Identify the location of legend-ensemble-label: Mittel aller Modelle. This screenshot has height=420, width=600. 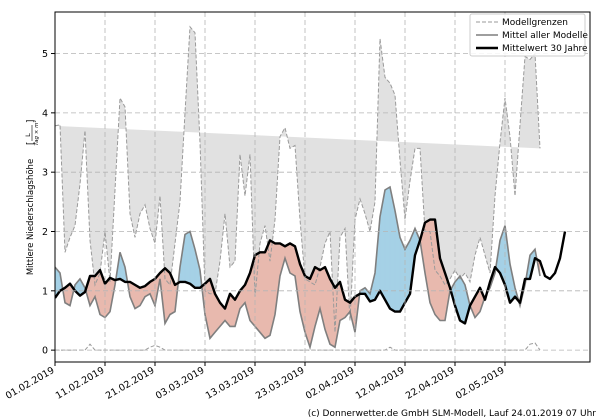
(545, 36).